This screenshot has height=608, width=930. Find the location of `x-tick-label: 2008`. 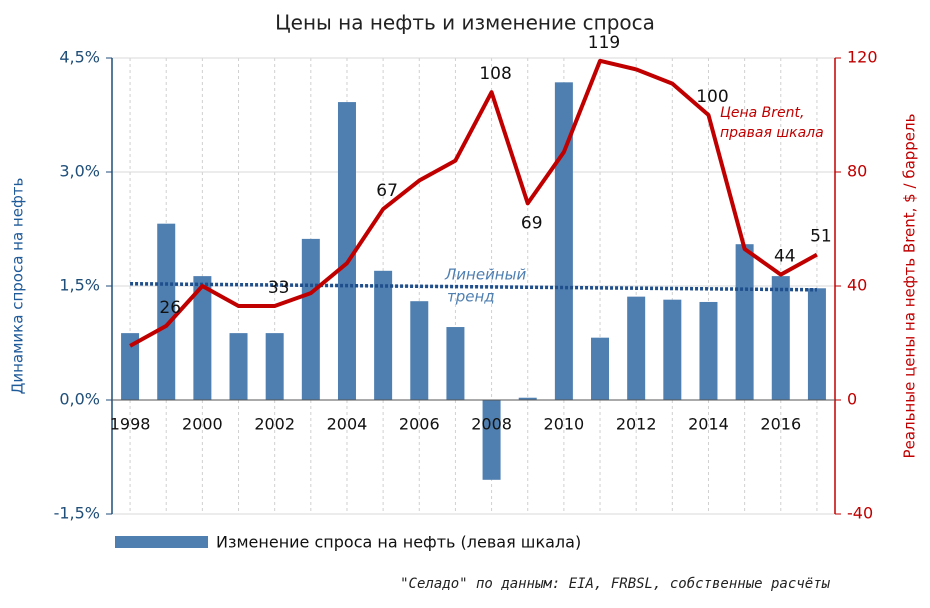

x-tick-label: 2008 is located at coordinates (491, 424).